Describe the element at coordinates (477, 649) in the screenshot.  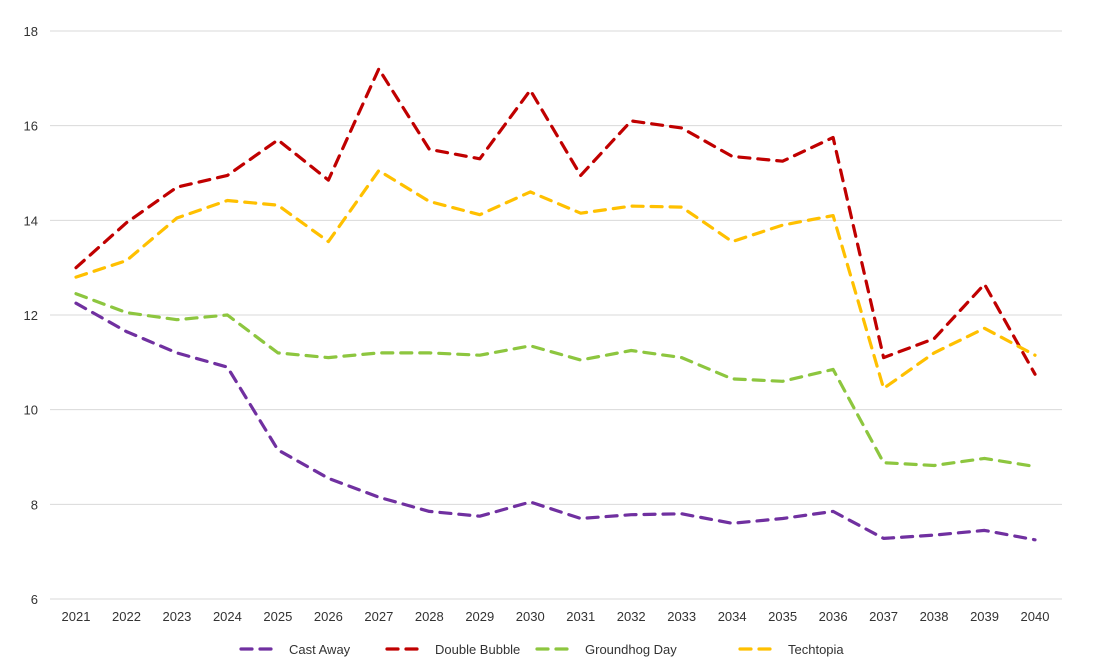
I see `legend-label-double-bubble: Double Bubble` at that location.